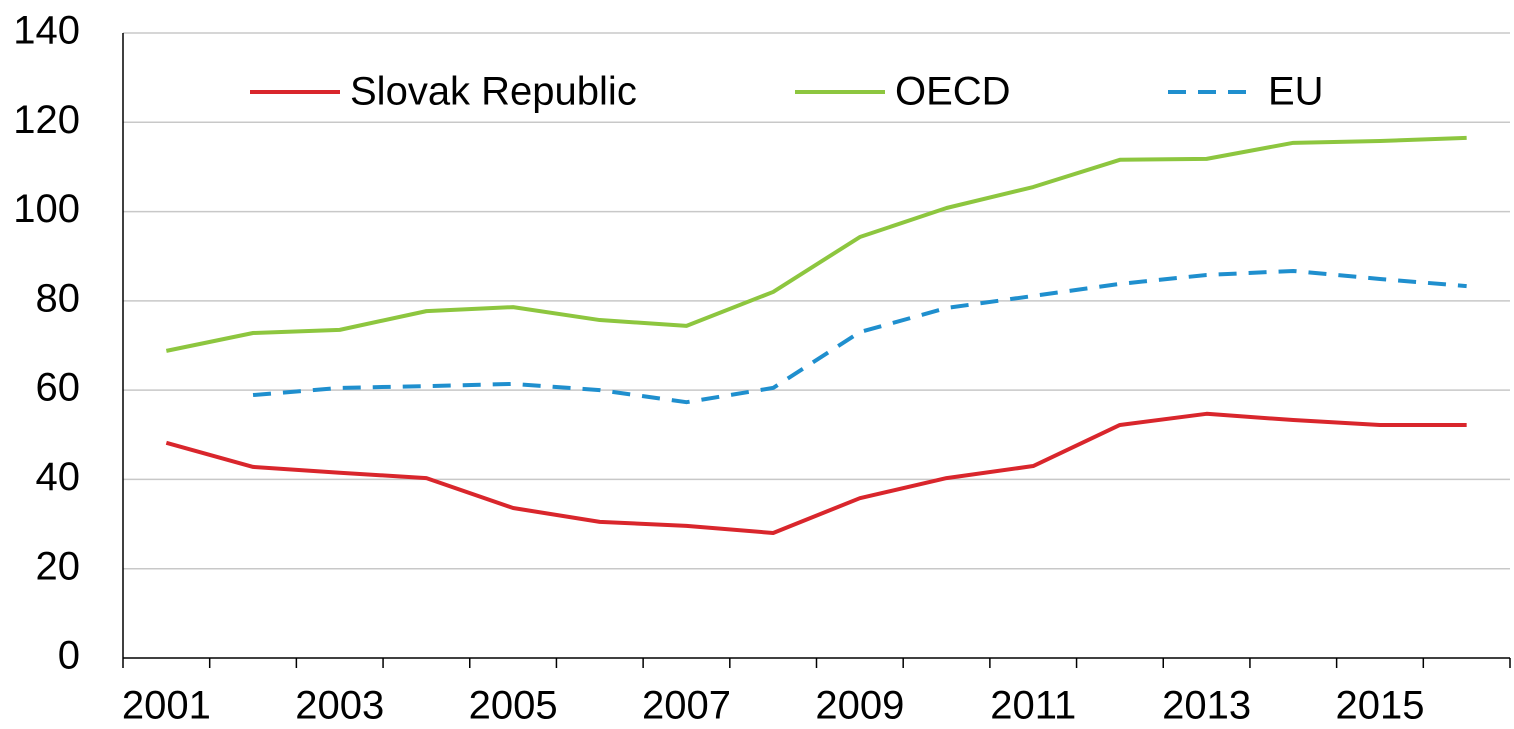 The image size is (1514, 729). What do you see at coordinates (58, 298) in the screenshot?
I see `y-tick-label: 80` at bounding box center [58, 298].